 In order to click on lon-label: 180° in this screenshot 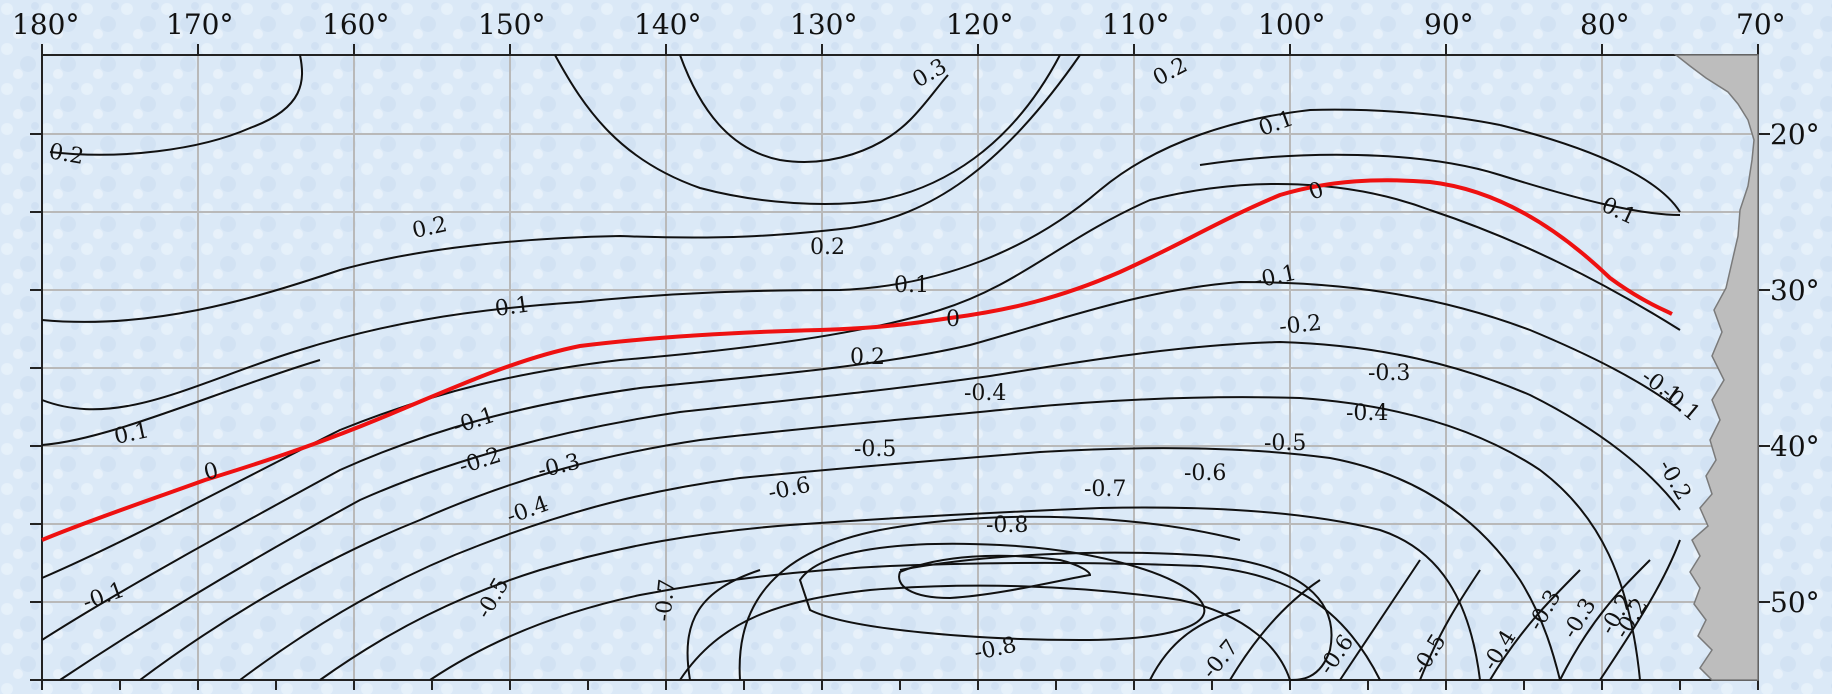, I will do `click(45, 24)`.